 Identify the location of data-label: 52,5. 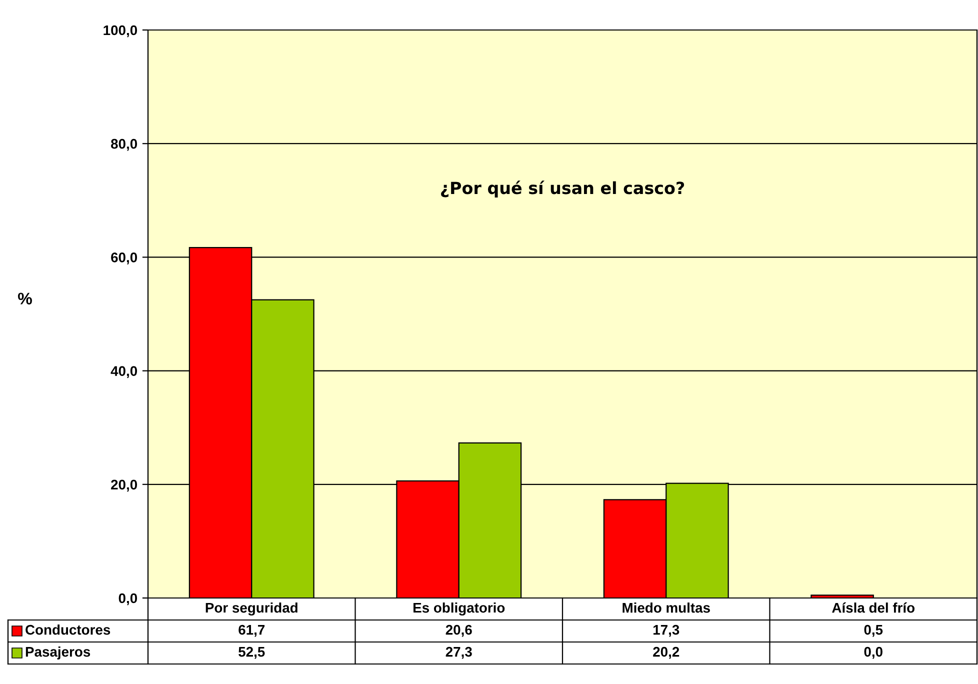
(251, 652).